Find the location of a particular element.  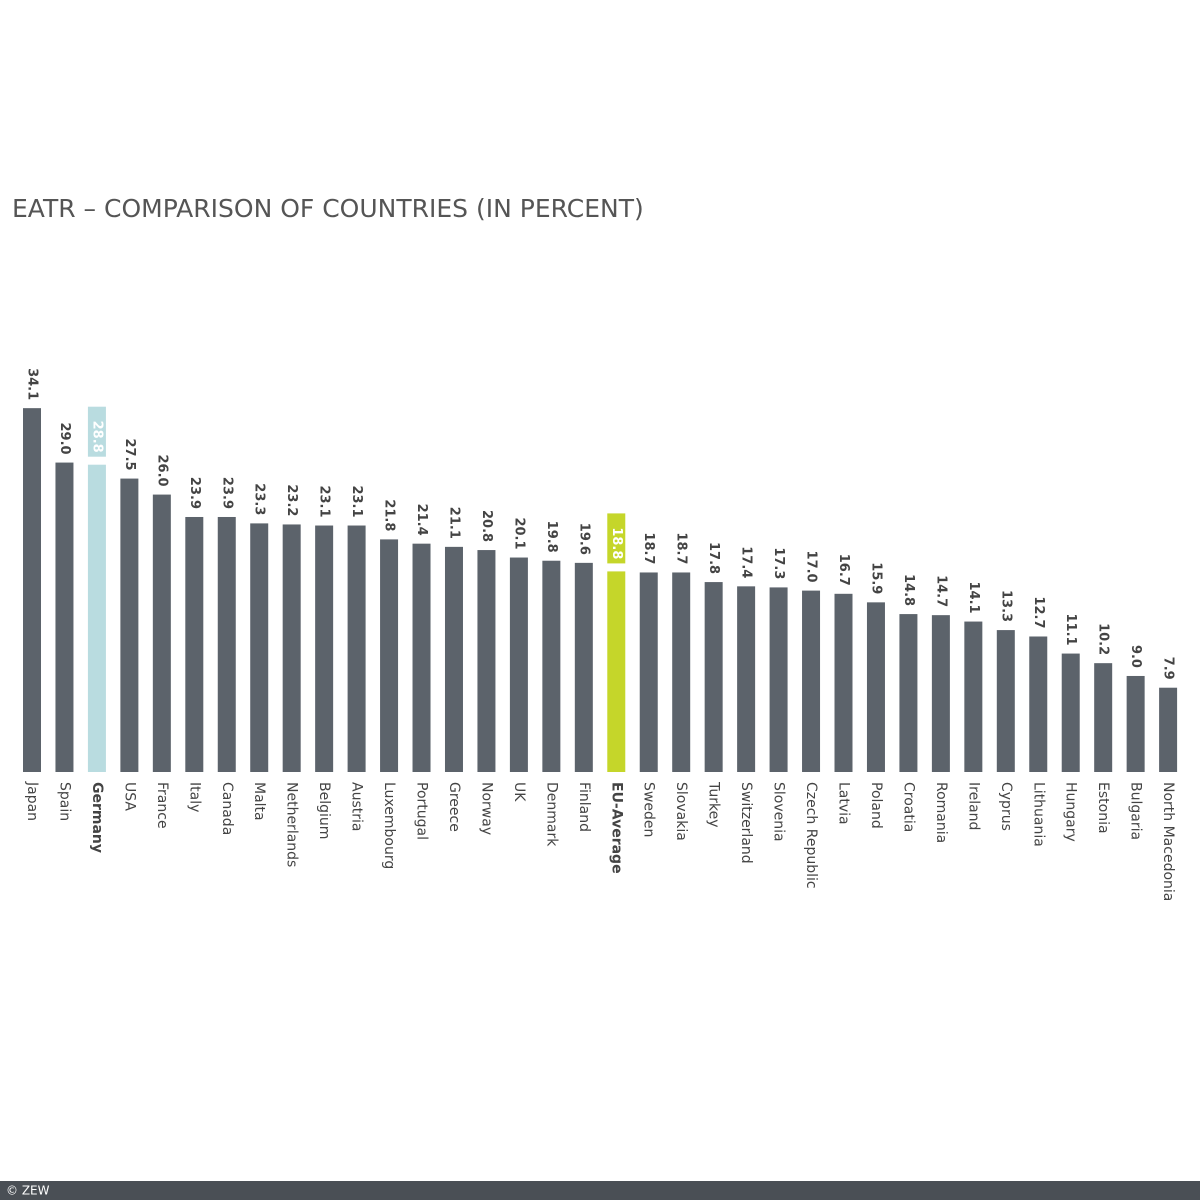

value-label: 26.0 is located at coordinates (161, 471).